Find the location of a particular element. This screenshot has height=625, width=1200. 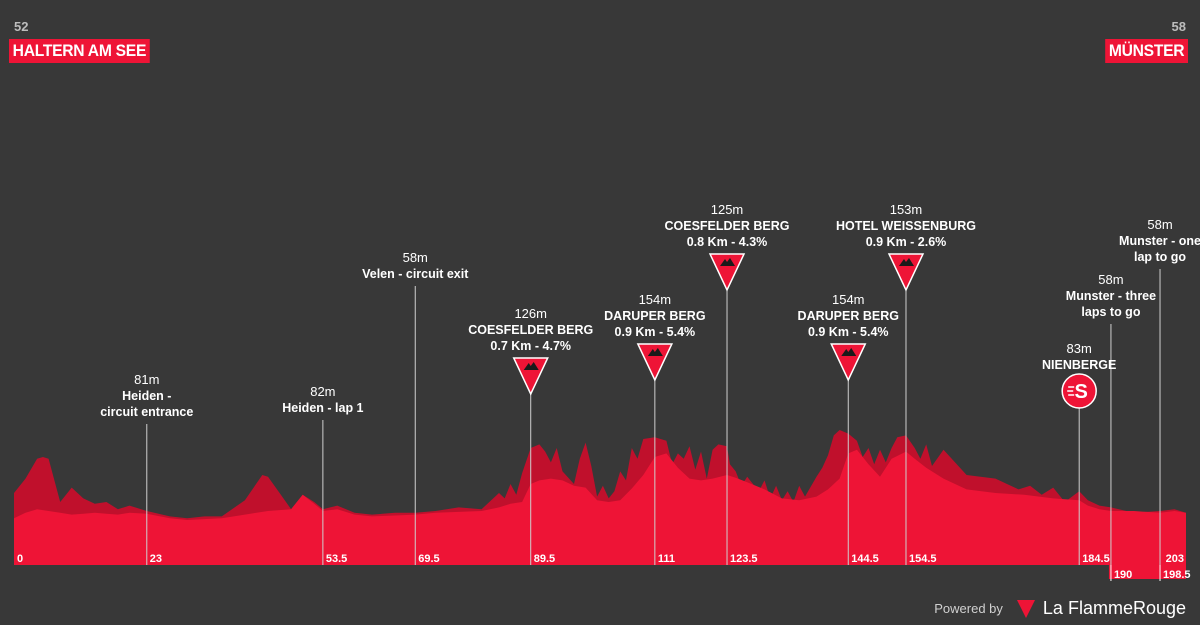

marker-label: 0.9 Km - 2.6% is located at coordinates (906, 242).